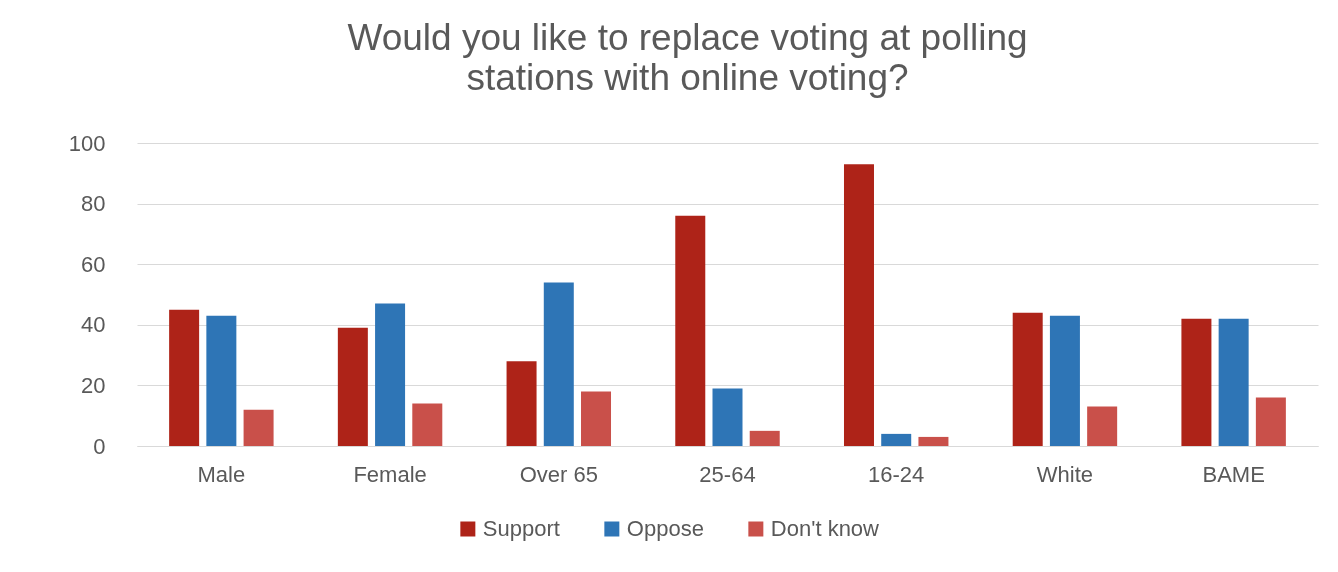  Describe the element at coordinates (558, 474) in the screenshot. I see `x-tick-label: Over 65` at that location.